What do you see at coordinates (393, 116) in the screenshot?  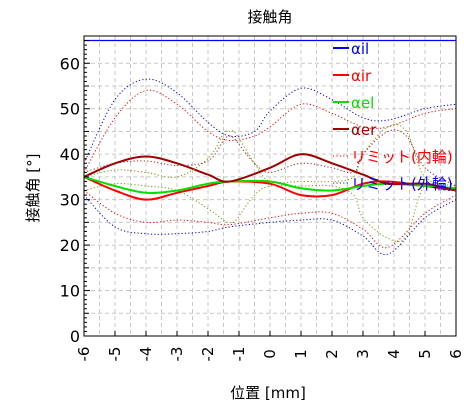 I see `legend: αil αir αel αer リミット(内輪) リミット(外輪)` at bounding box center [393, 116].